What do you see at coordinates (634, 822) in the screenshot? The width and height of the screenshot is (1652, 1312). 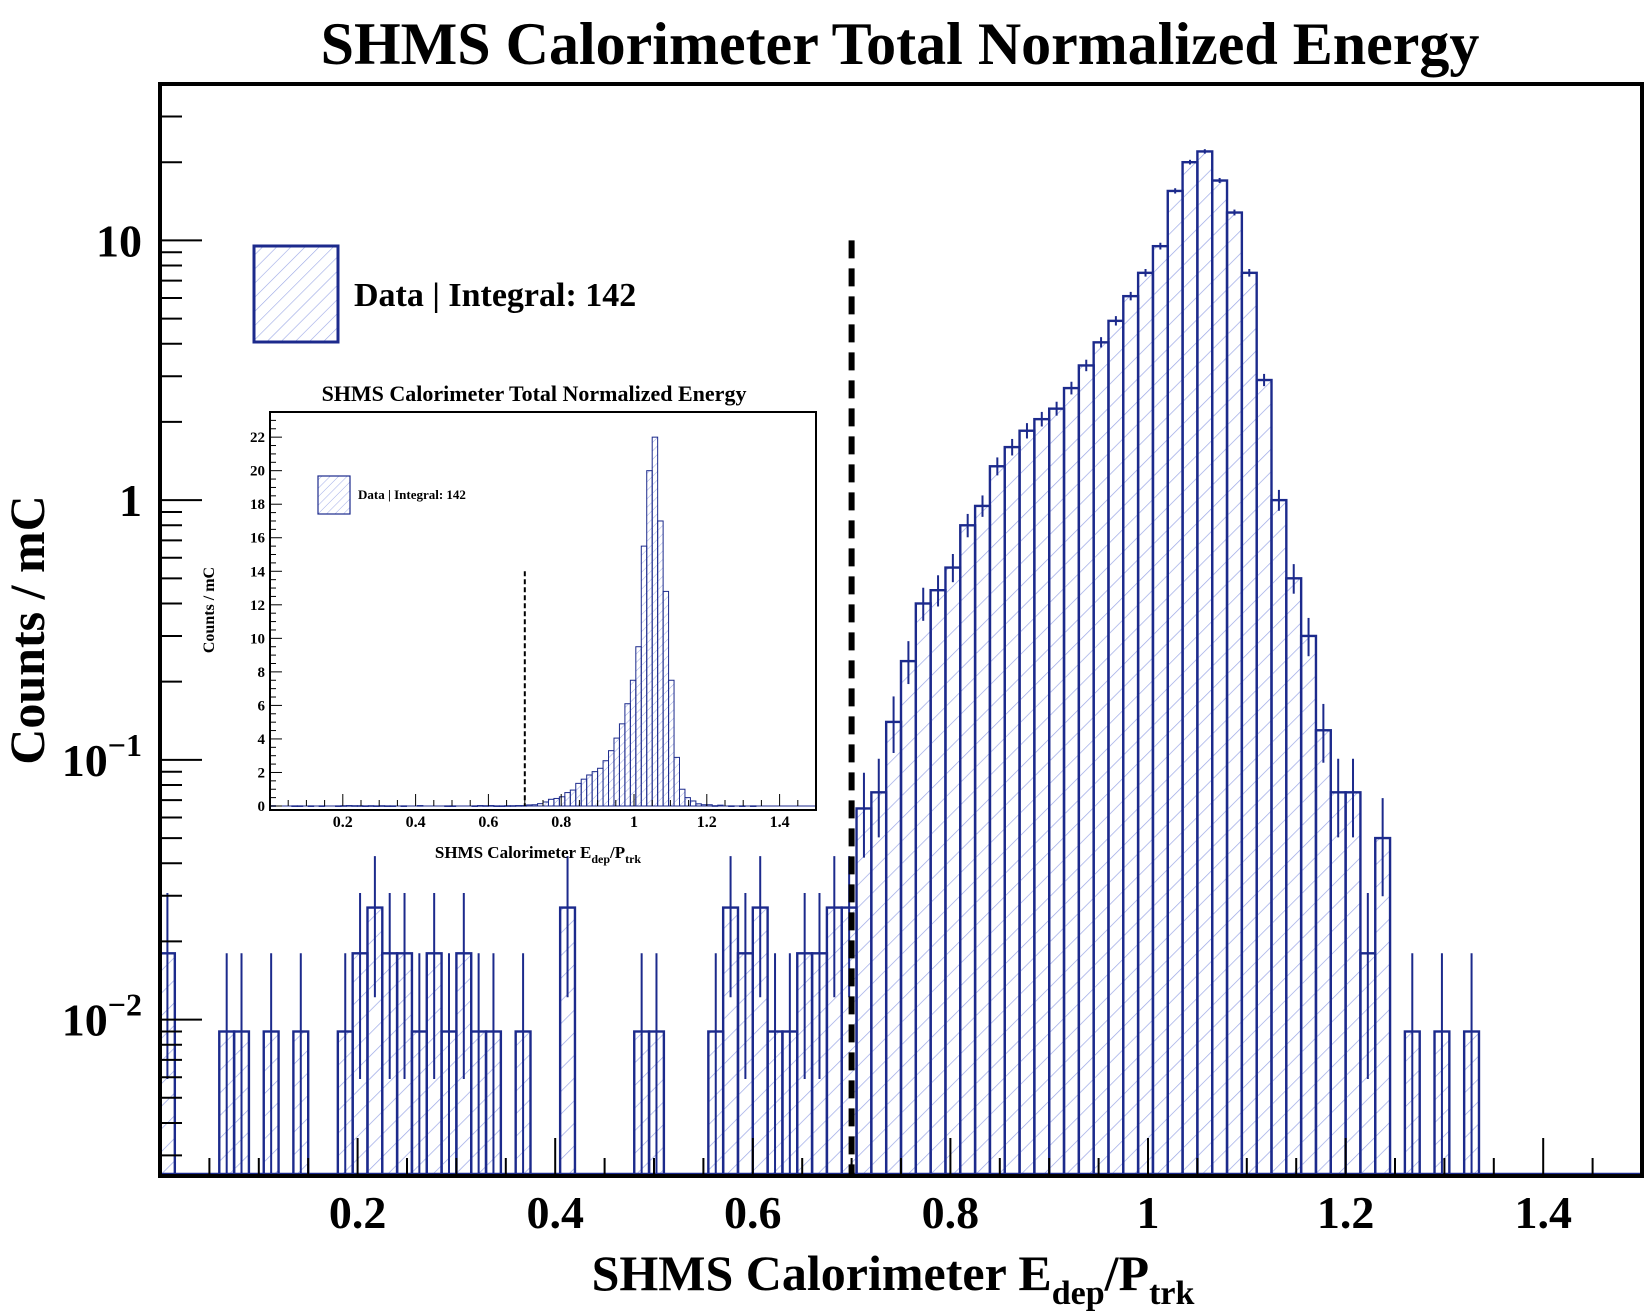 I see `inset-x-tick-label: 1` at bounding box center [634, 822].